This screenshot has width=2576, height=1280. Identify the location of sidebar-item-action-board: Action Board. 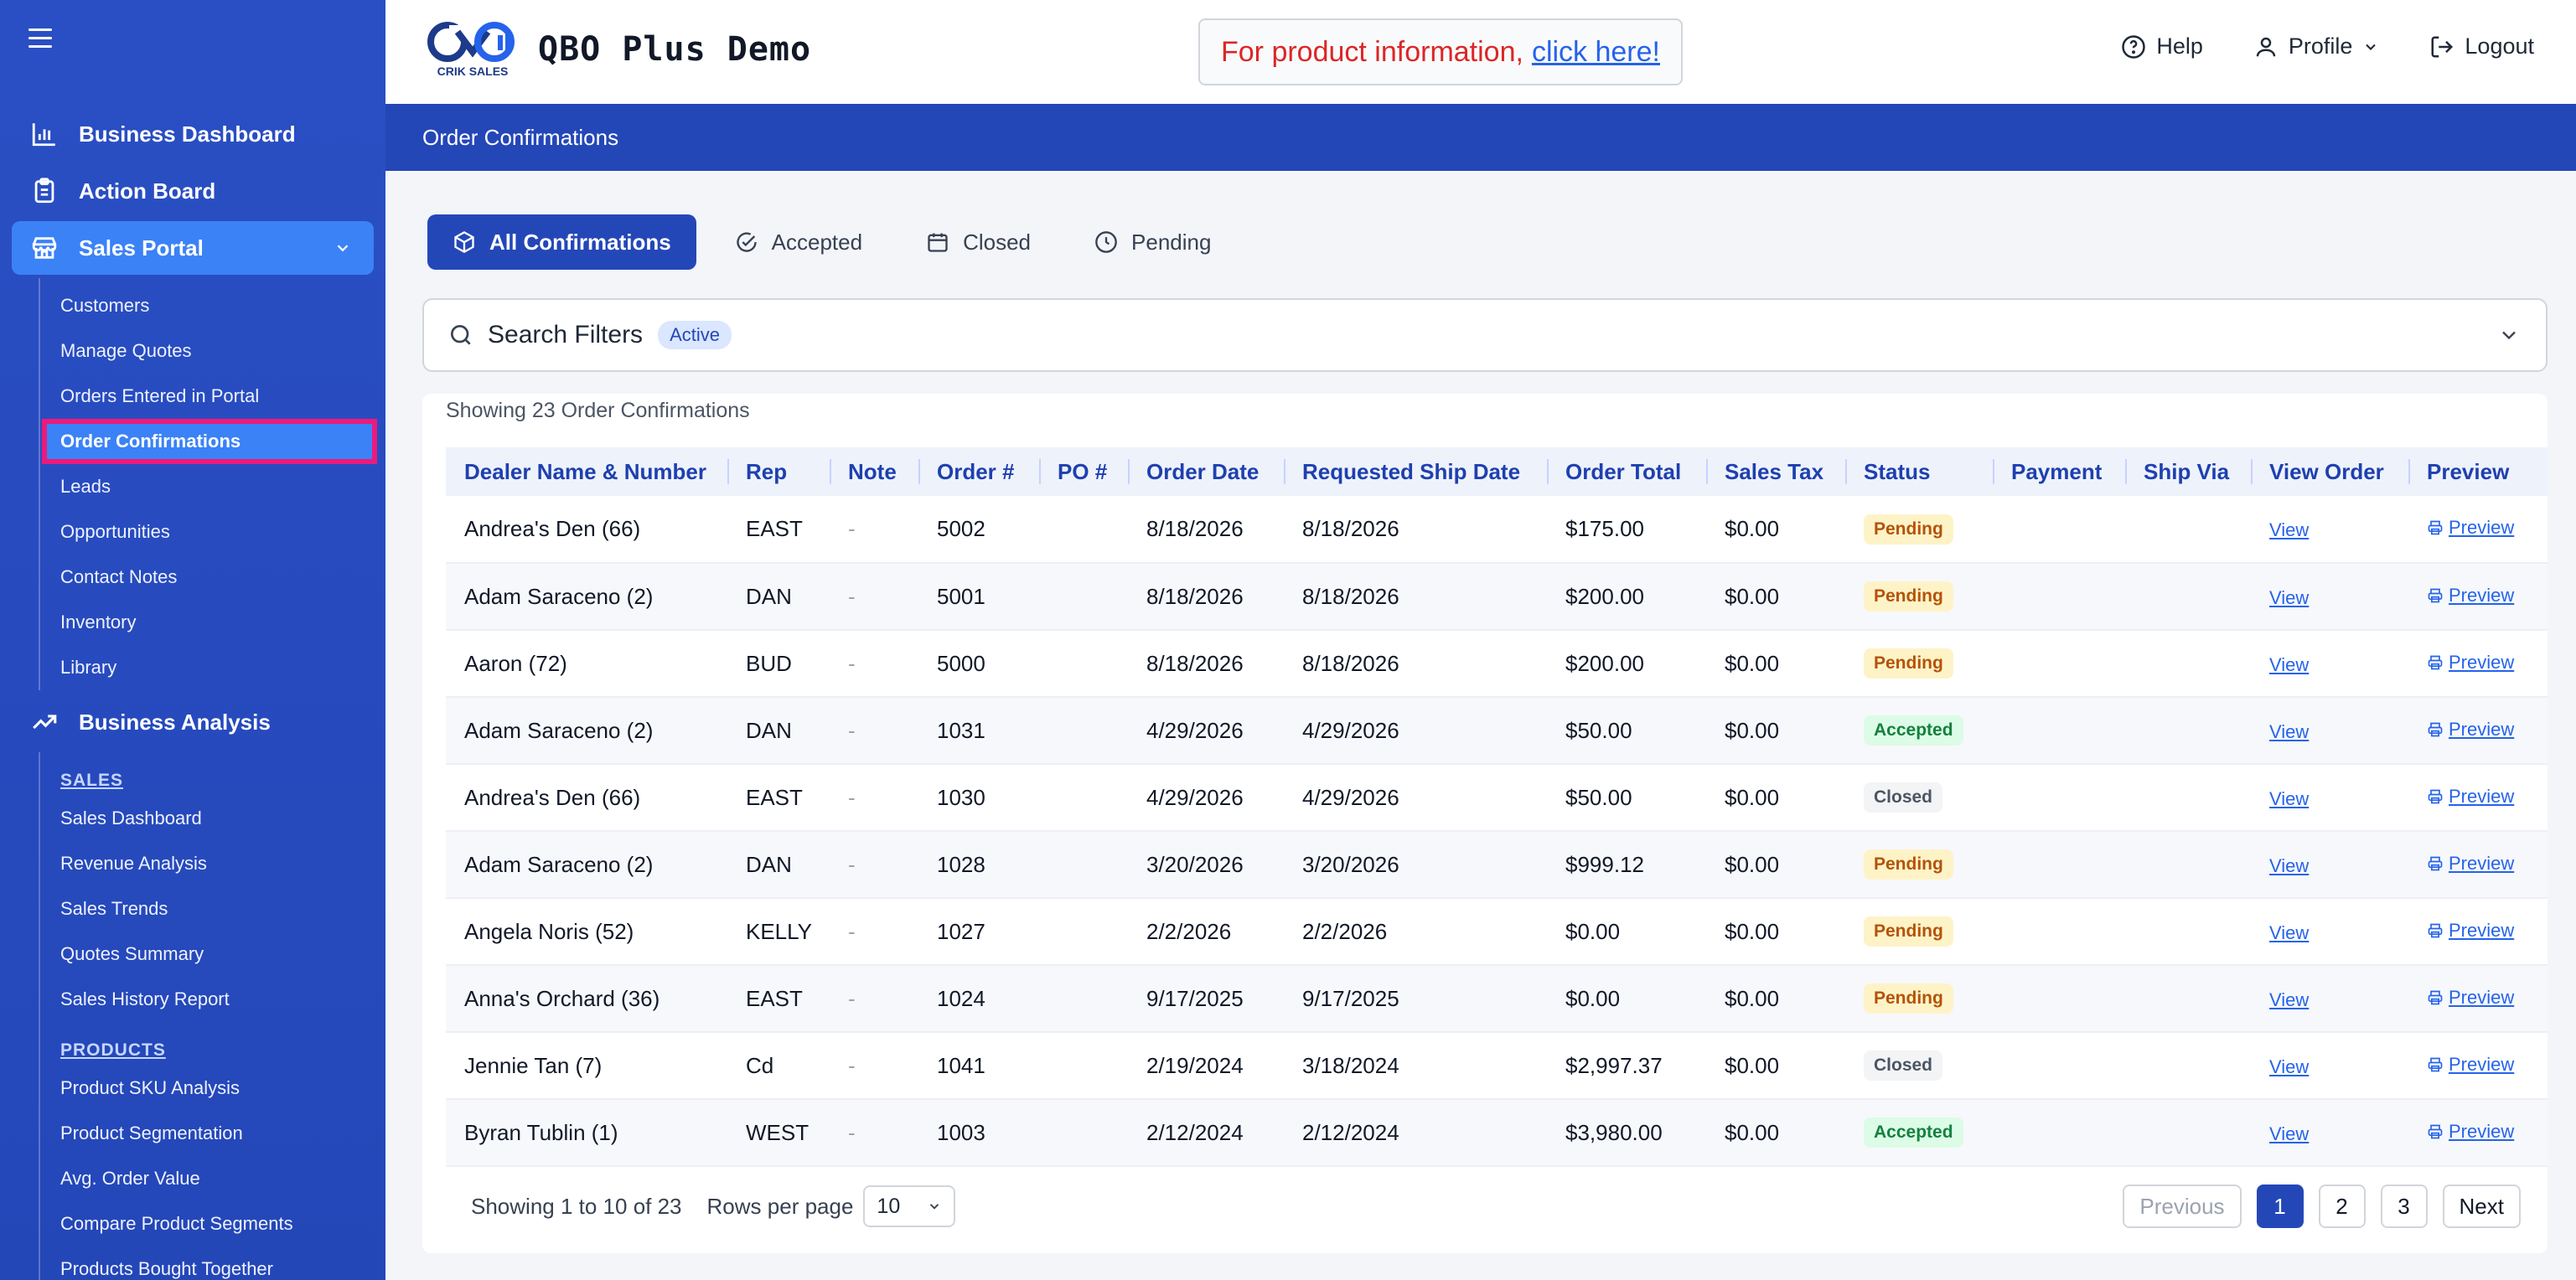
(193, 191).